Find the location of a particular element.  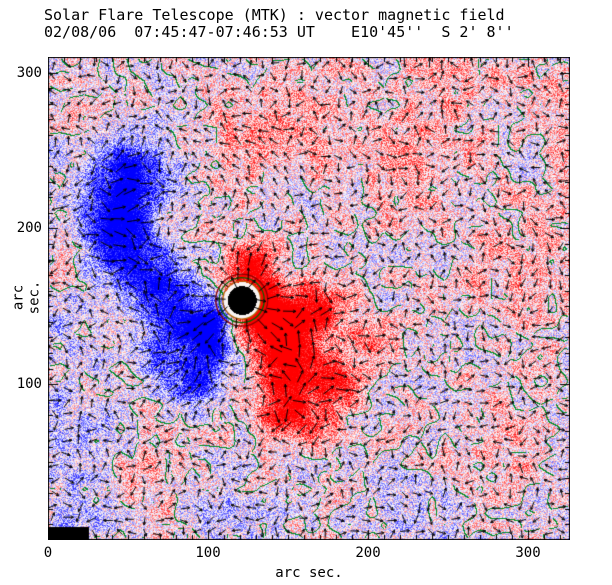

x-tick-200: 200 is located at coordinates (368, 553).